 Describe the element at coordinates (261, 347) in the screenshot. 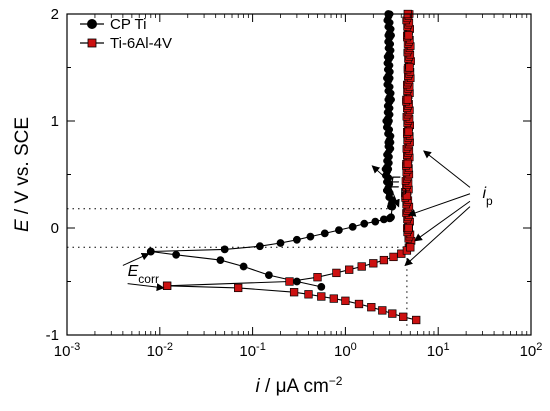

I see `x-tick-label-exp: -1` at that location.